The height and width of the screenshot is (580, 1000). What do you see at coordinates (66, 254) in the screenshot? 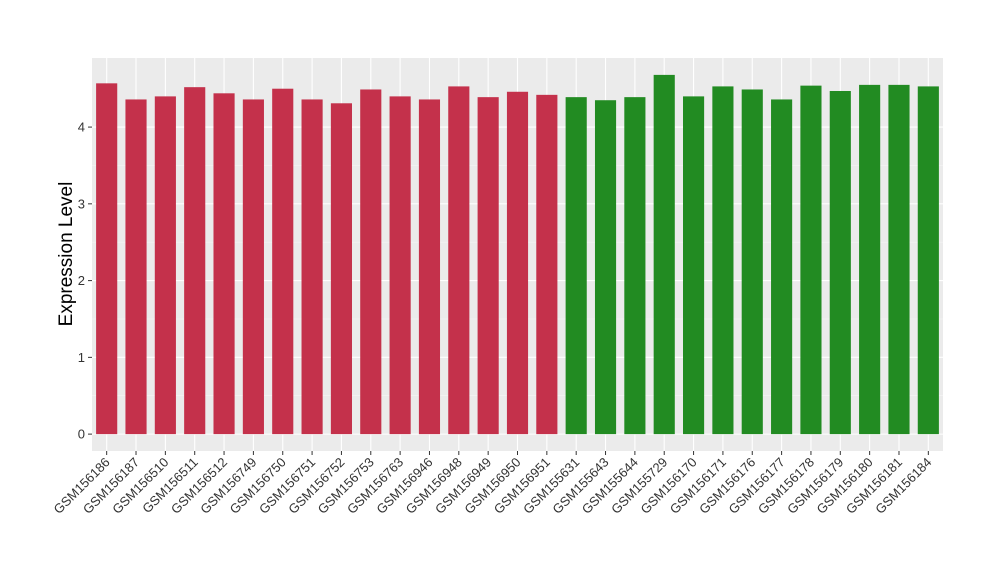
I see `y-axis-title: Expression Level` at bounding box center [66, 254].